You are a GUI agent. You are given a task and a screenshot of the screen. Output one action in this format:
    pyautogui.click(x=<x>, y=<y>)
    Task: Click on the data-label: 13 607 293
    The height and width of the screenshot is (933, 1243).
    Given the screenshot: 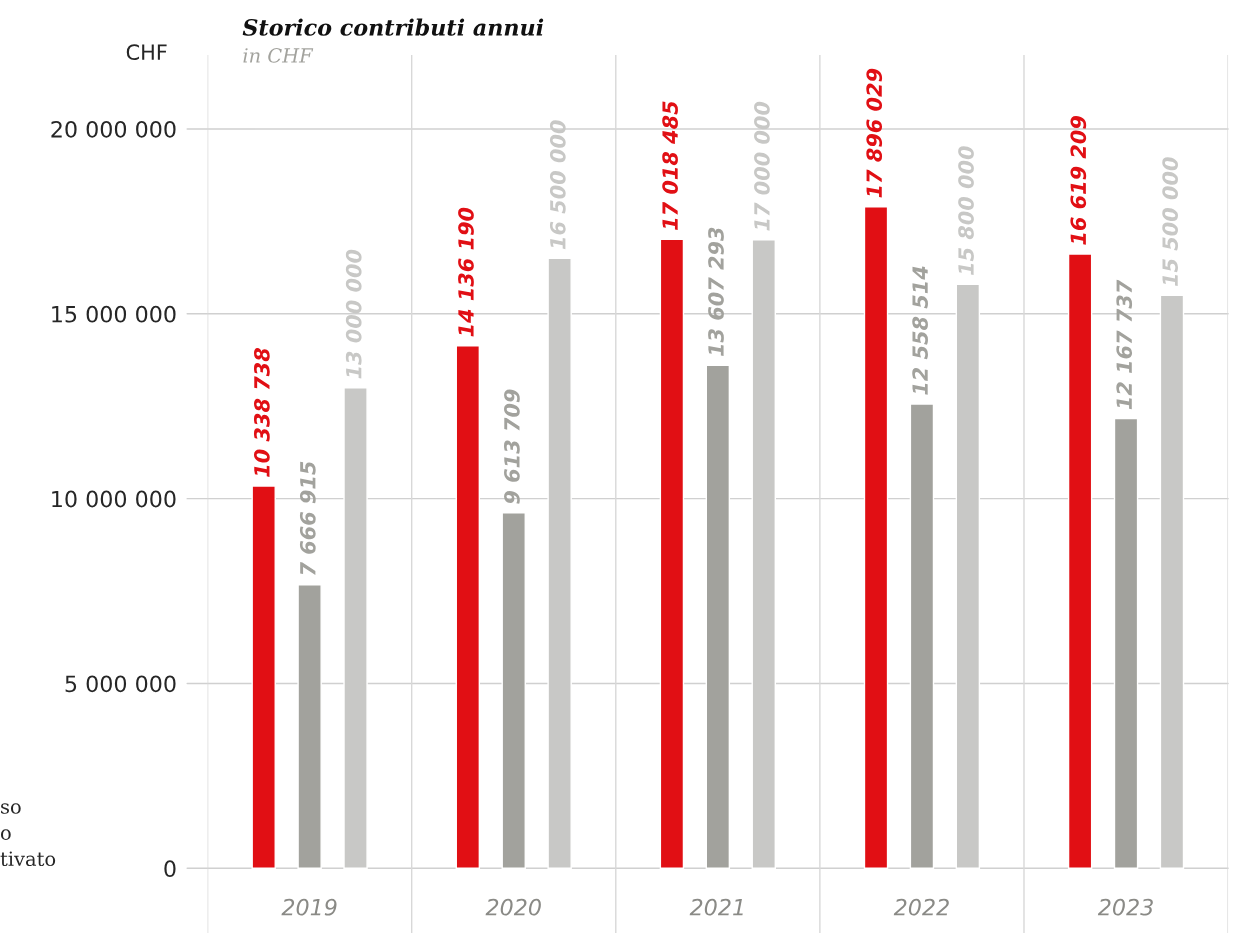 What is the action you would take?
    pyautogui.click(x=716, y=292)
    